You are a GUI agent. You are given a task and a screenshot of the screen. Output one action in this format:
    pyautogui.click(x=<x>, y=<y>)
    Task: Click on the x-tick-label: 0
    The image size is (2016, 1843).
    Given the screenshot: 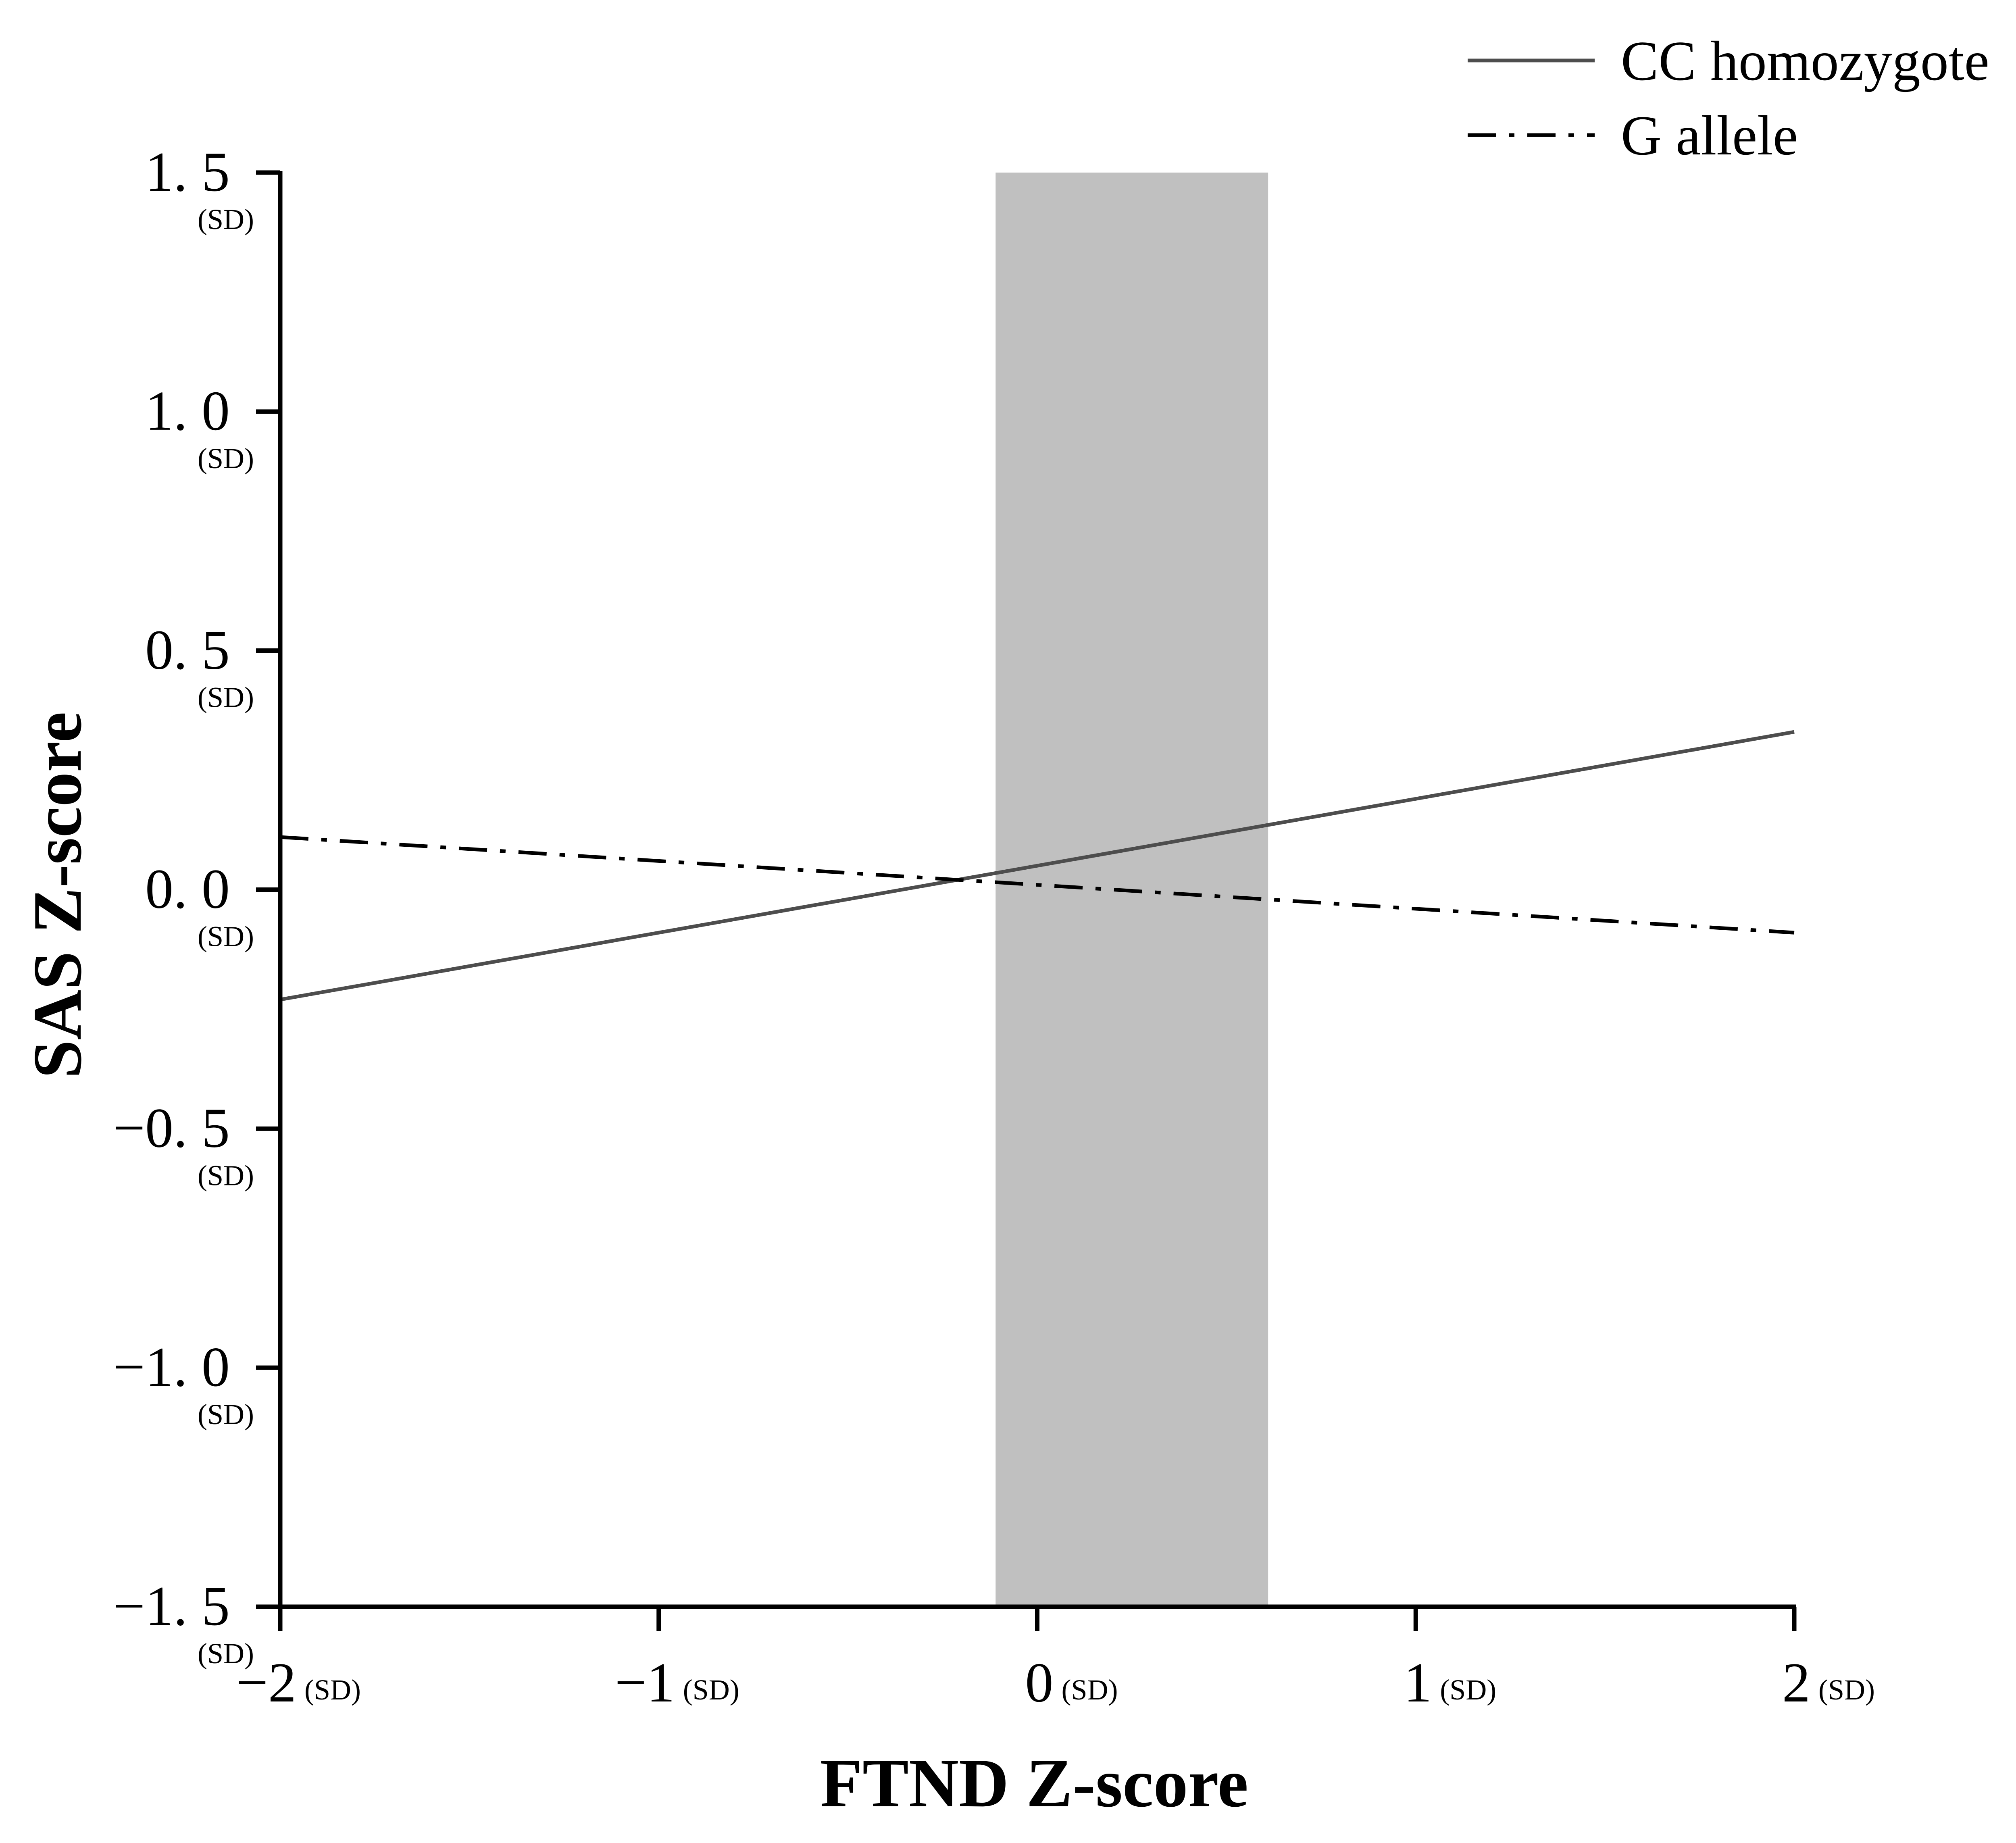 What is the action you would take?
    pyautogui.click(x=1039, y=1683)
    